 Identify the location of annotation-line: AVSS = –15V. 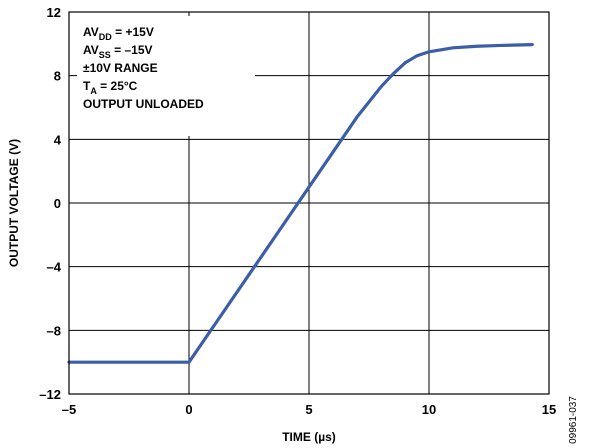
(118, 51).